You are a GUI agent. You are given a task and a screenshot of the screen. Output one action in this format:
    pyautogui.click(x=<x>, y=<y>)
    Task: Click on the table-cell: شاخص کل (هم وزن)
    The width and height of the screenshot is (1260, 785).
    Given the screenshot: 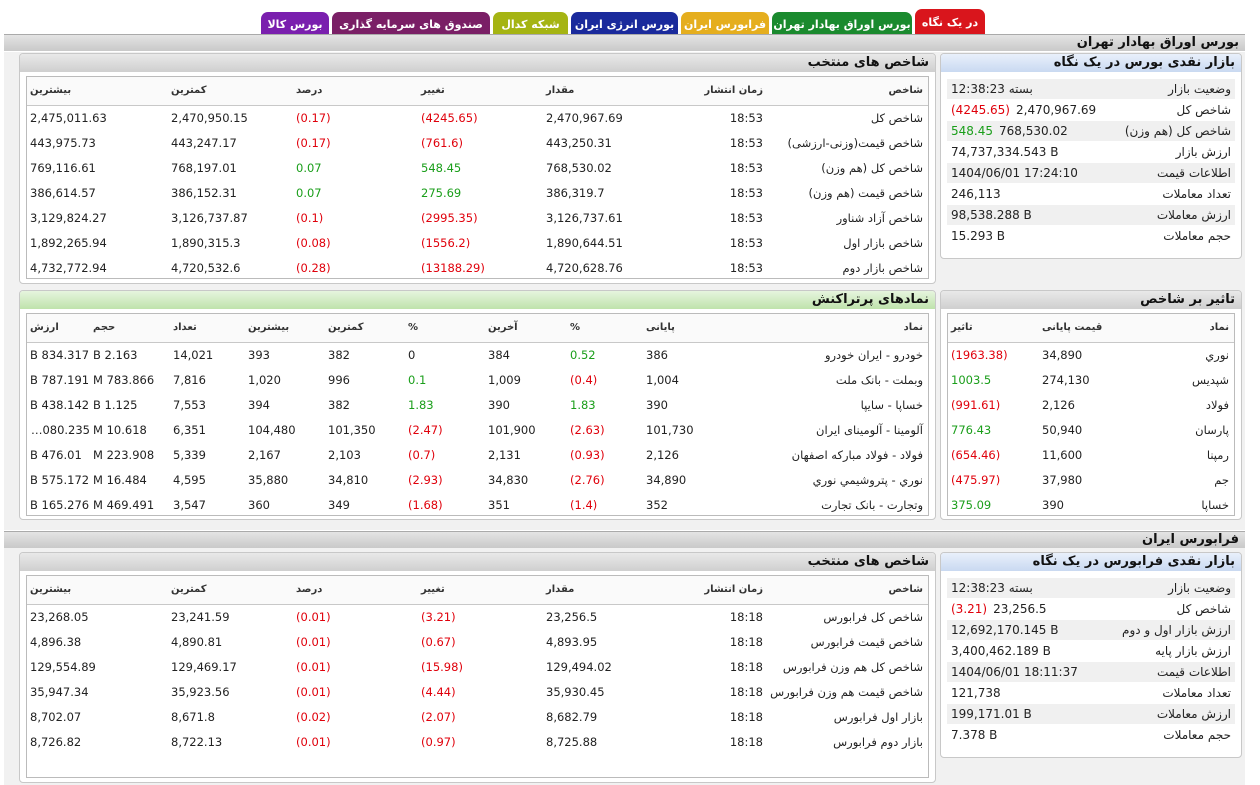 What is the action you would take?
    pyautogui.click(x=872, y=167)
    